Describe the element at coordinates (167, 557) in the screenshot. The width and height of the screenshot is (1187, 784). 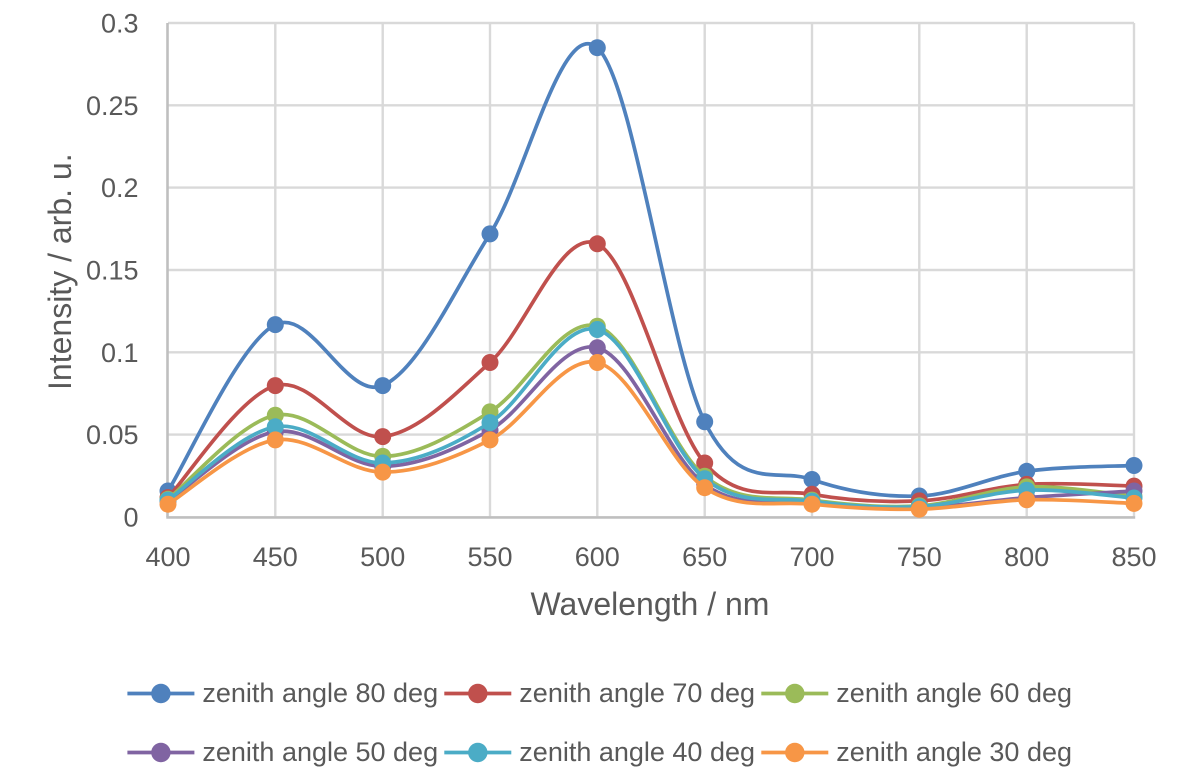
I see `svg-text: 400` at that location.